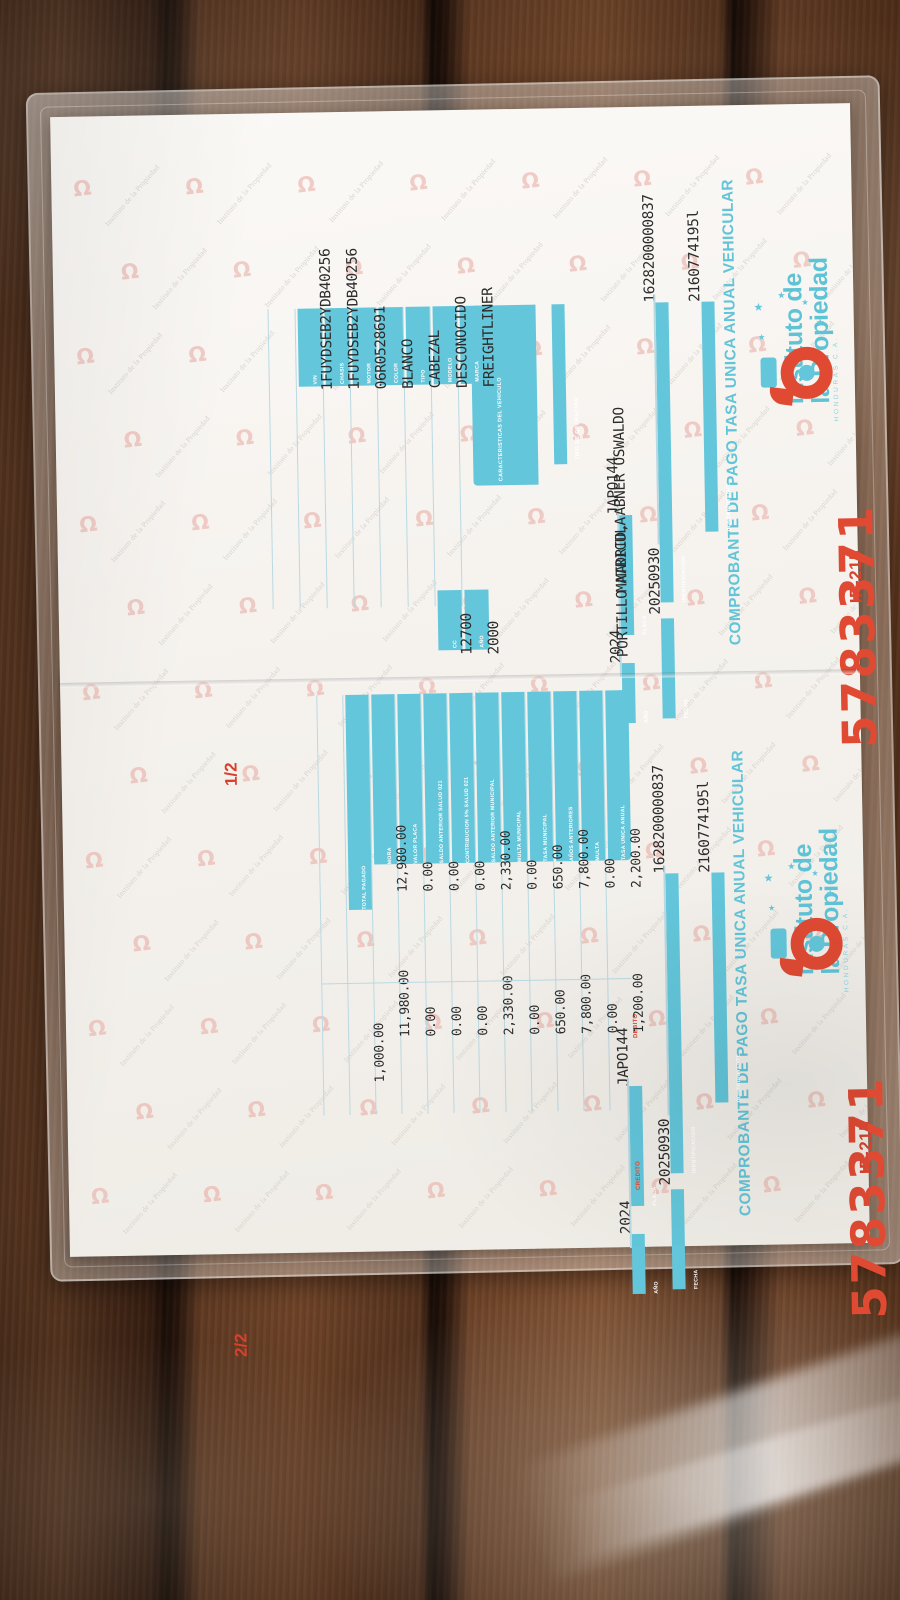 The height and width of the screenshot is (1600, 900). I want to click on amount-debit-2-text: 7,800.00, so click(584, 859).